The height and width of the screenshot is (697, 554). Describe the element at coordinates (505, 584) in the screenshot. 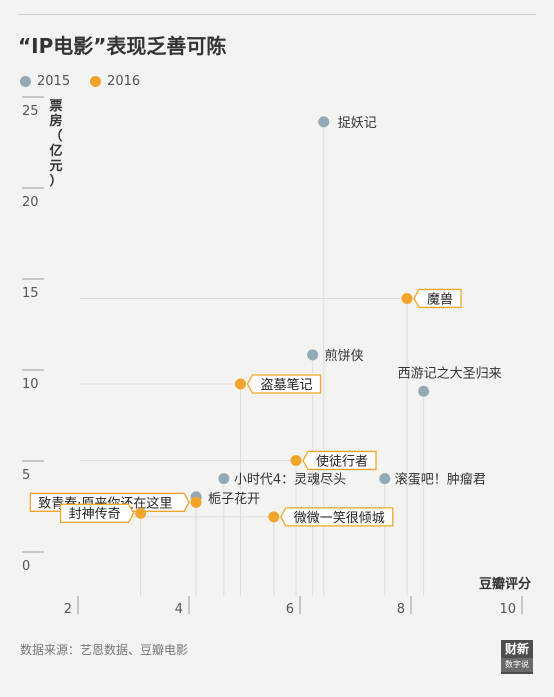

I see `x-axis-label: 豆瓣评分` at that location.